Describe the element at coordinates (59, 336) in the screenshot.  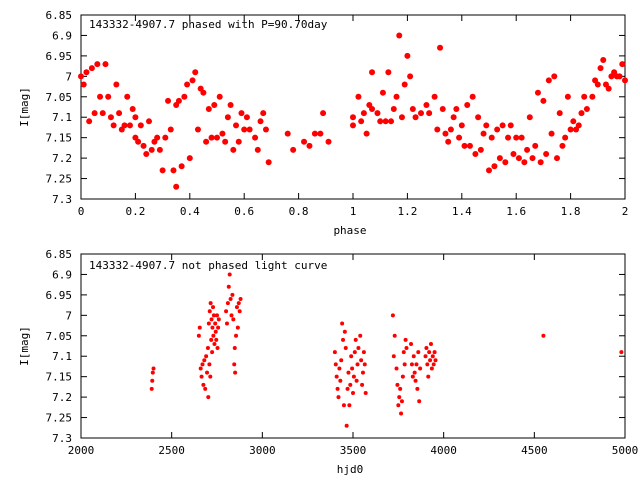
I see `unphased-y-tick-label: 7.05` at that location.